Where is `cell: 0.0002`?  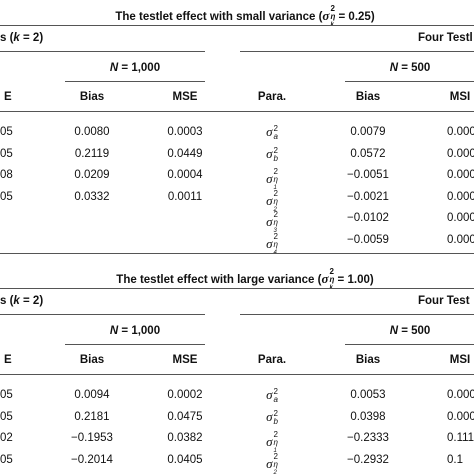
cell: 0.0002 is located at coordinates (184, 395).